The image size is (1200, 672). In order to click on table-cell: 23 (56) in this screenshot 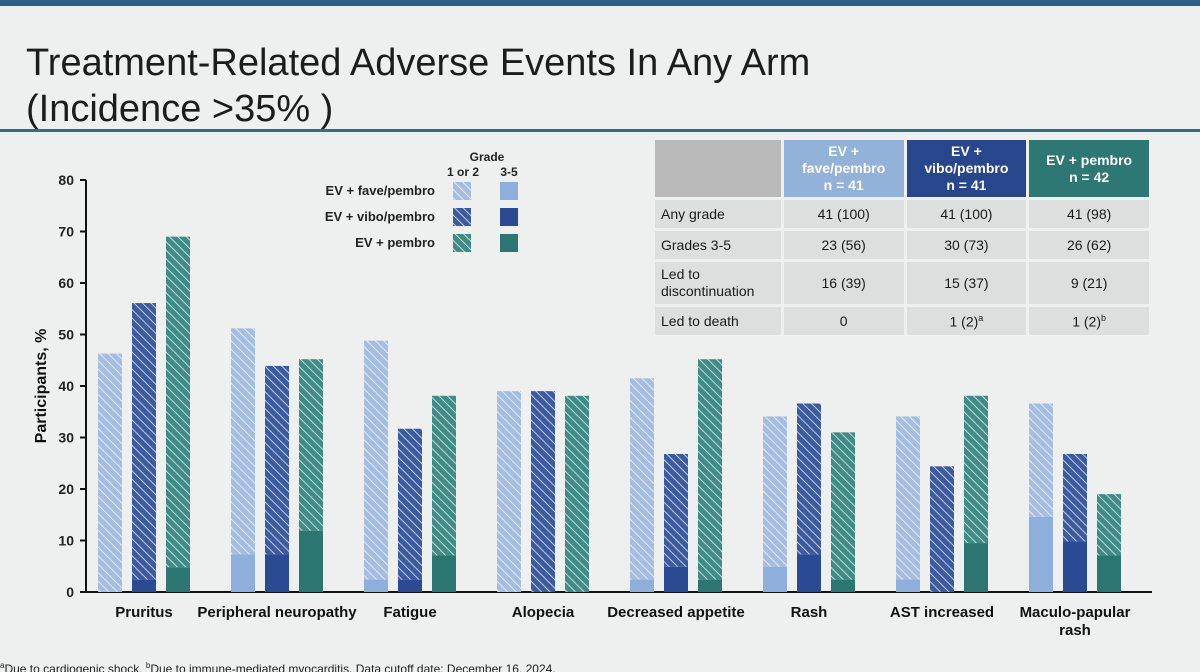, I will do `click(843, 245)`.